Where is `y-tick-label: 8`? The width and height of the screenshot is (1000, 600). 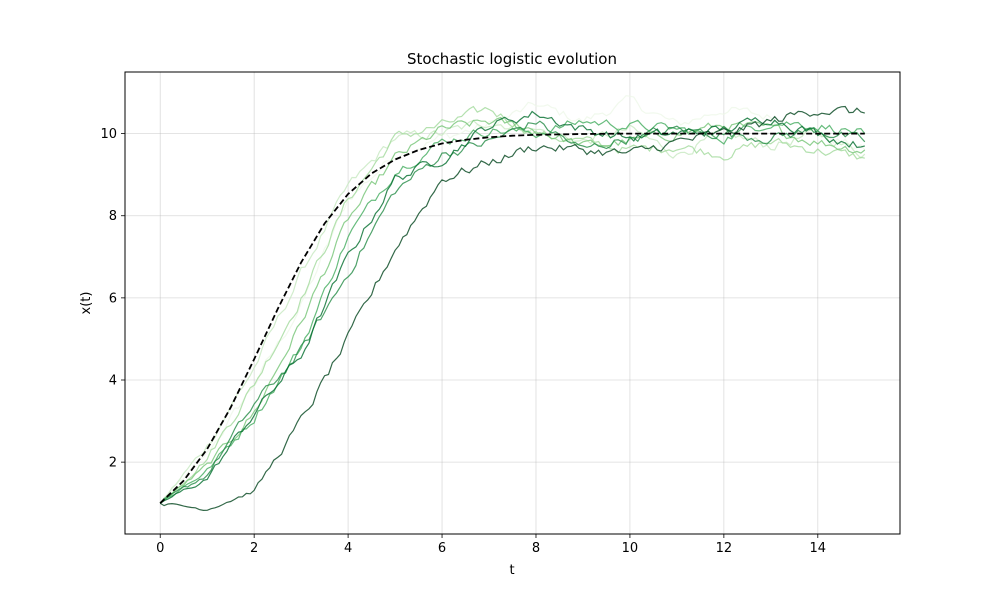
y-tick-label: 8 is located at coordinates (113, 216).